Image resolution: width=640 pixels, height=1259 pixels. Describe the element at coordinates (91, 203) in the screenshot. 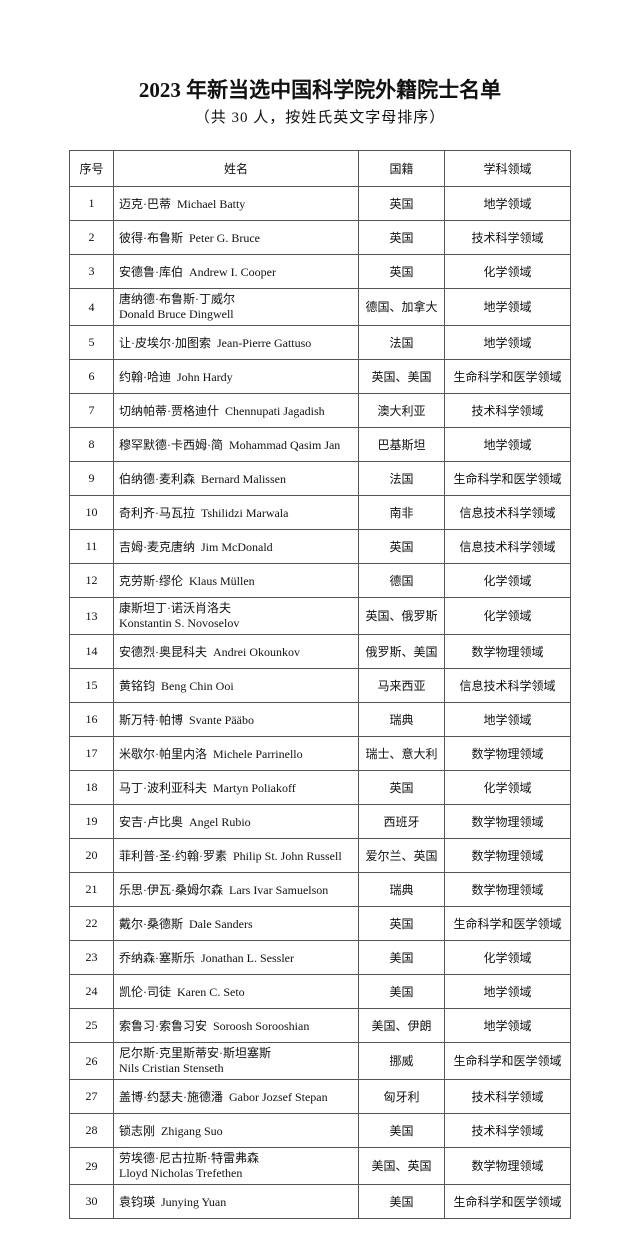

I see `row-number: 1` at that location.